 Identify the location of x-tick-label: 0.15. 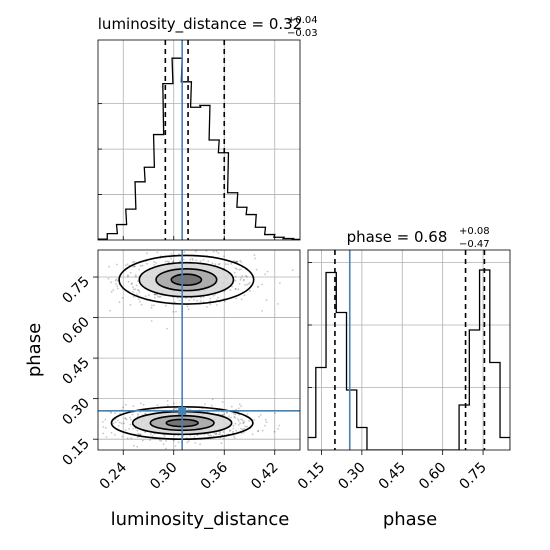
(311, 476).